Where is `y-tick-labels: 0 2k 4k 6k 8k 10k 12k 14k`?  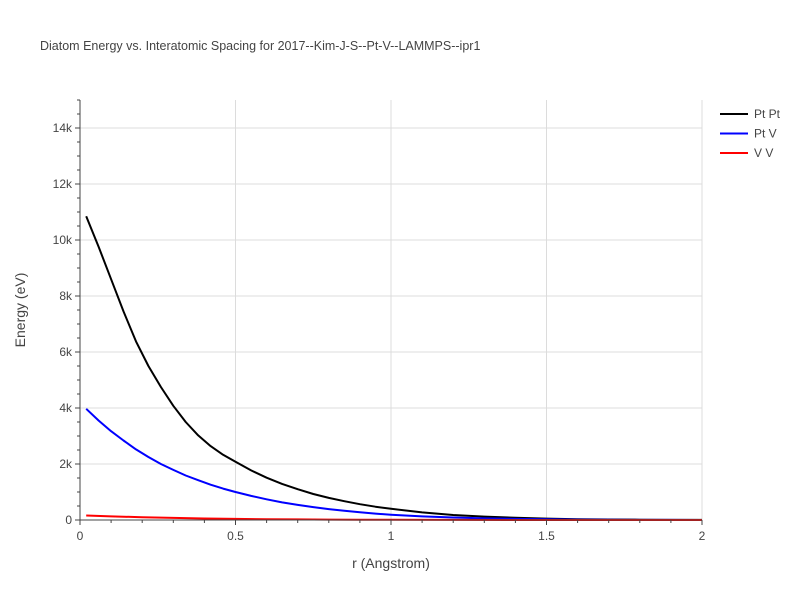 y-tick-labels: 0 2k 4k 6k 8k 10k 12k 14k is located at coordinates (63, 324).